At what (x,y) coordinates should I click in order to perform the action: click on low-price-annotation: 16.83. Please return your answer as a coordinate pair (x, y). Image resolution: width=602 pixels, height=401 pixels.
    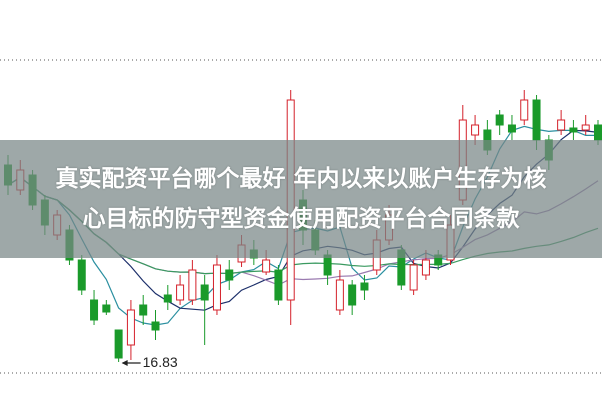
    Looking at the image, I should click on (160, 362).